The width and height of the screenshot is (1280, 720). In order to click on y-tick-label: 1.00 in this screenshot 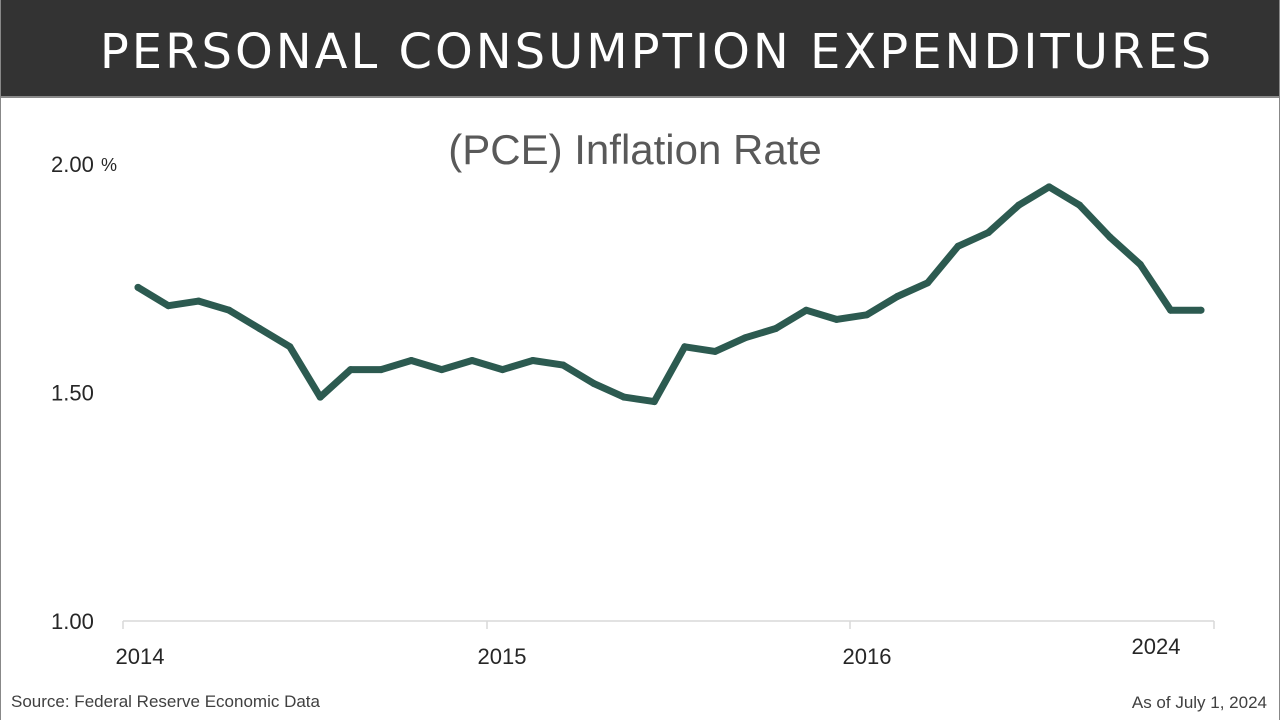, I will do `click(72, 621)`.